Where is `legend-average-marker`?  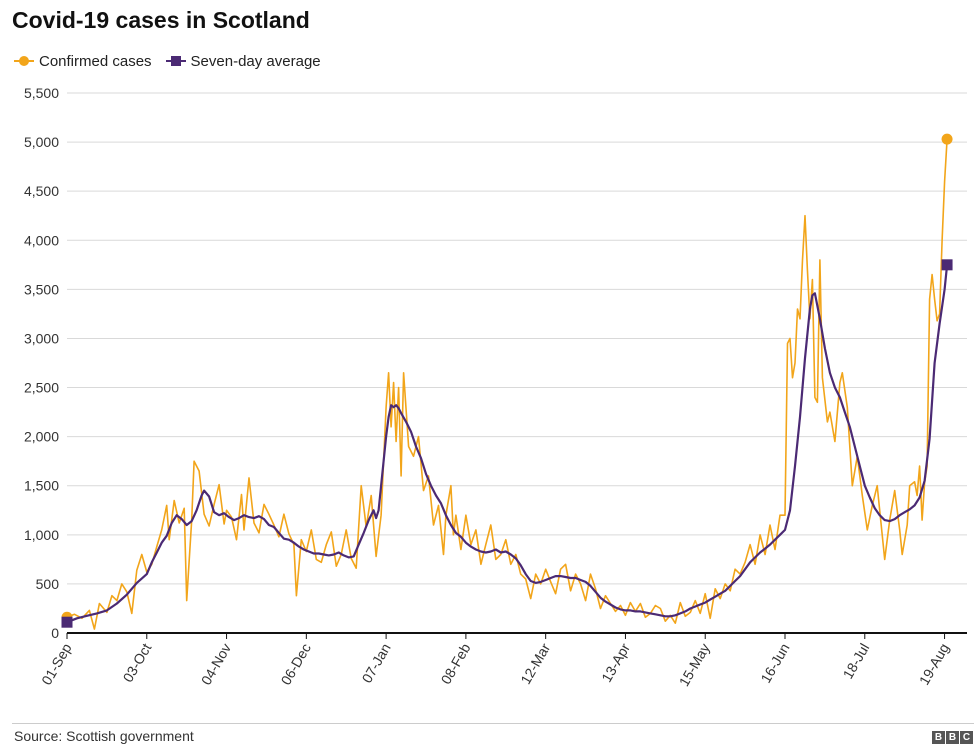 legend-average-marker is located at coordinates (175, 61).